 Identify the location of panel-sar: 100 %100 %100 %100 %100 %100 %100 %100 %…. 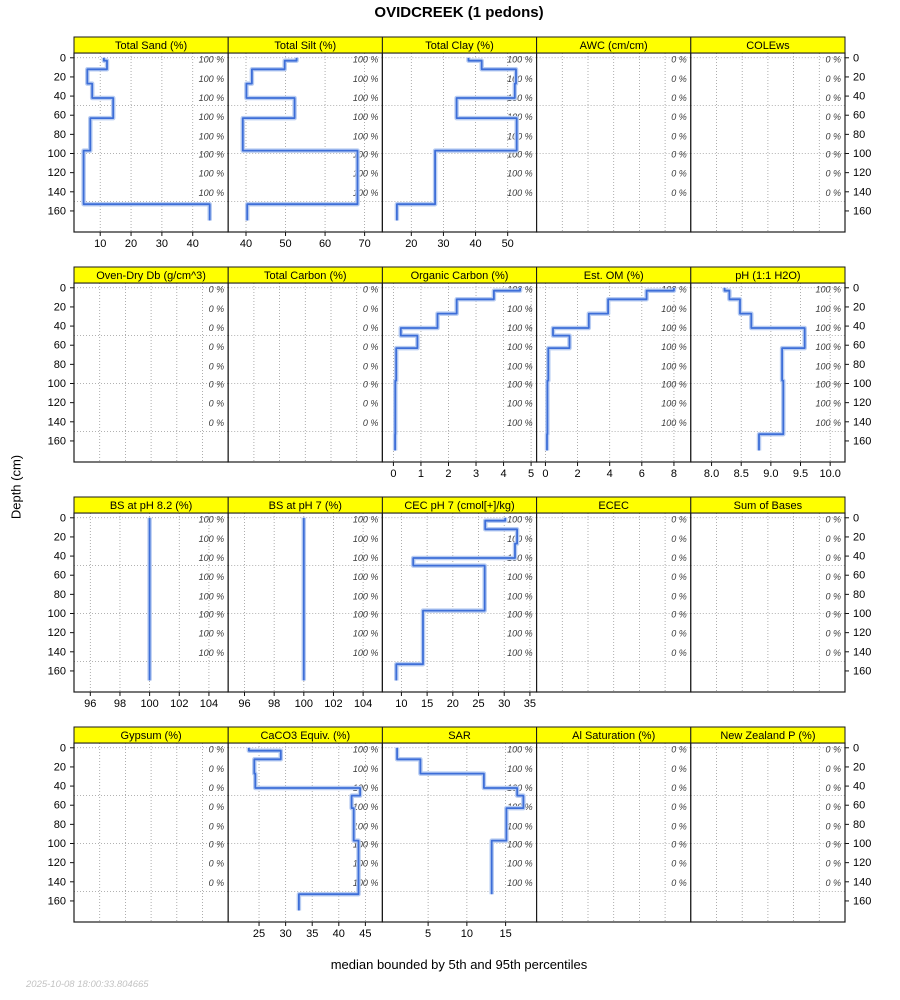
(459, 833).